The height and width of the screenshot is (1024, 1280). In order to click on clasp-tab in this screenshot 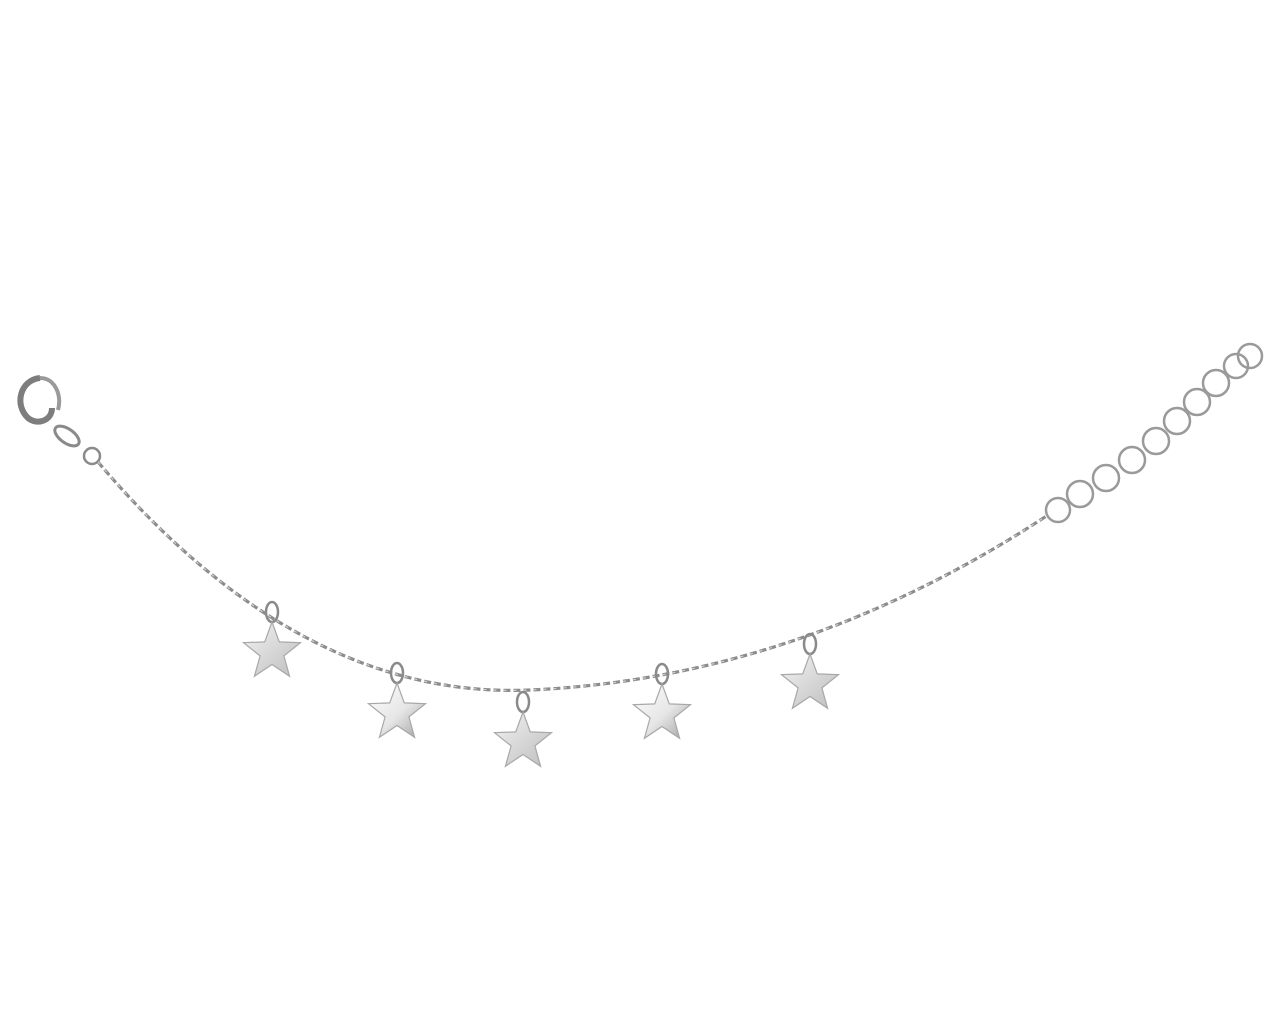, I will do `click(67, 436)`.